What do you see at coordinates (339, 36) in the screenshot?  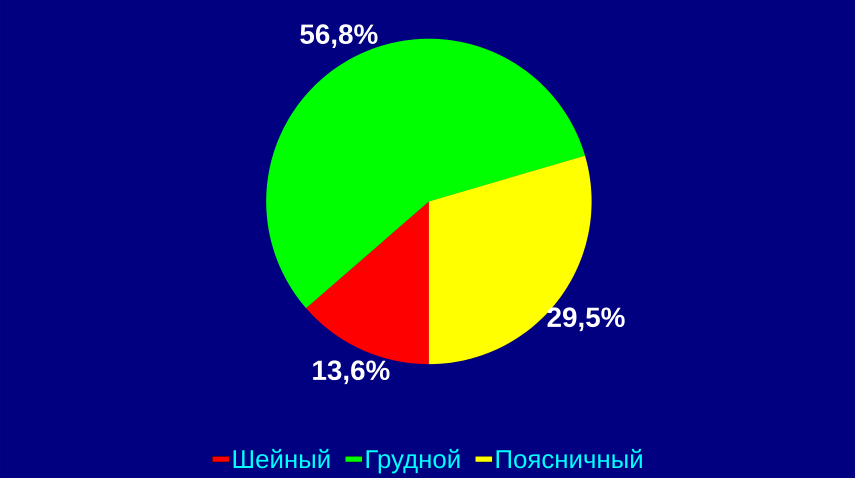 I see `data-label: 56,8%` at bounding box center [339, 36].